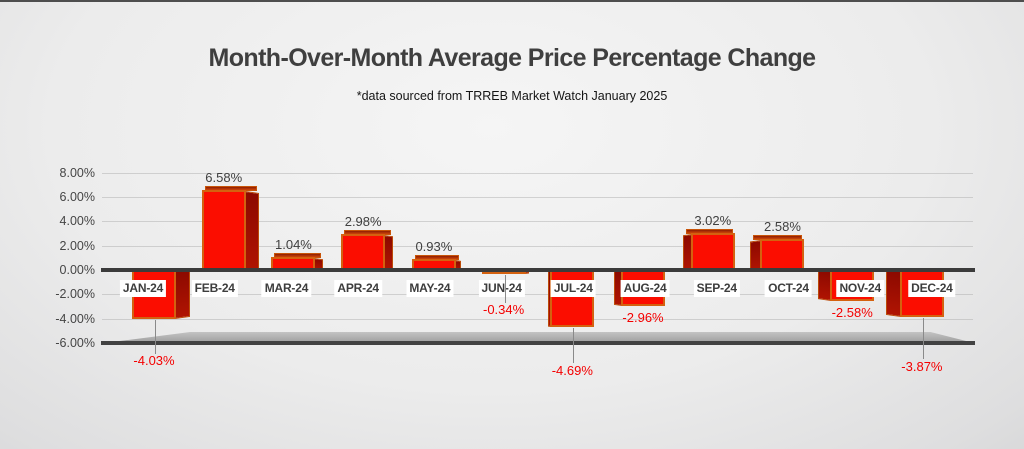  What do you see at coordinates (434, 246) in the screenshot?
I see `value-label-may-24: 0.93%` at bounding box center [434, 246].